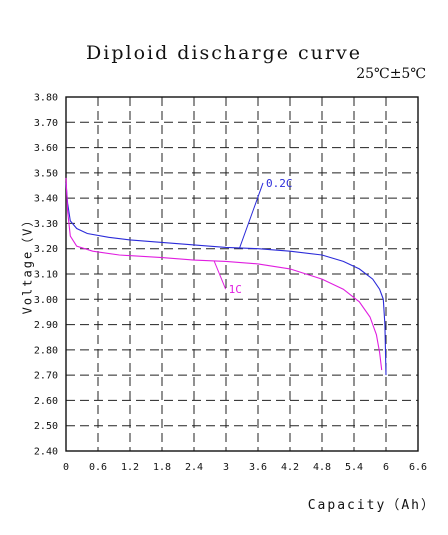  I want to click on chart-title: Diploid discharge curve, so click(224, 53).